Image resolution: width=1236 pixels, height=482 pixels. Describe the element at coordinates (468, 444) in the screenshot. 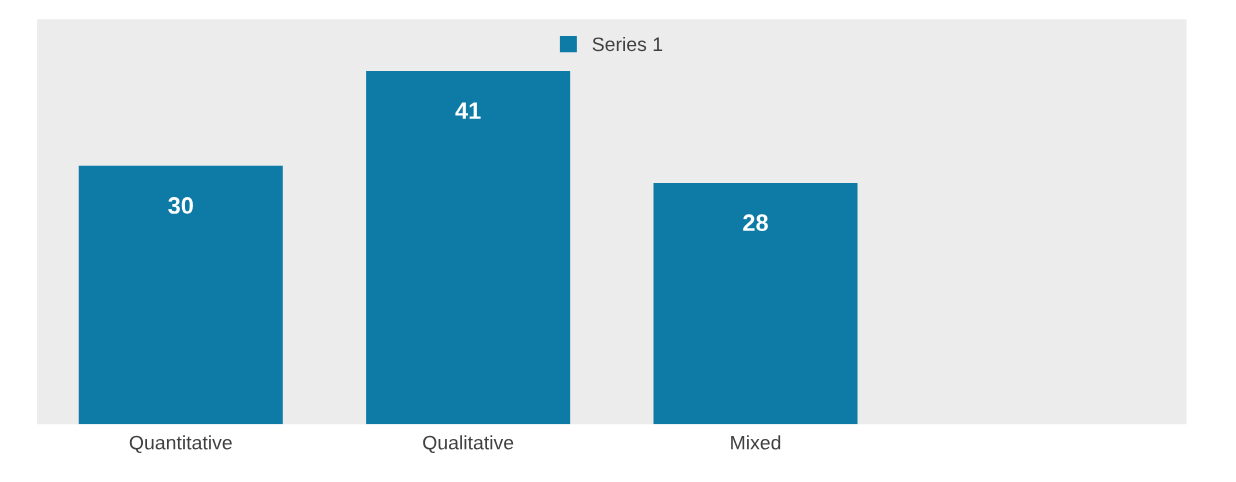

I see `x-tick-label: Qualitative` at that location.